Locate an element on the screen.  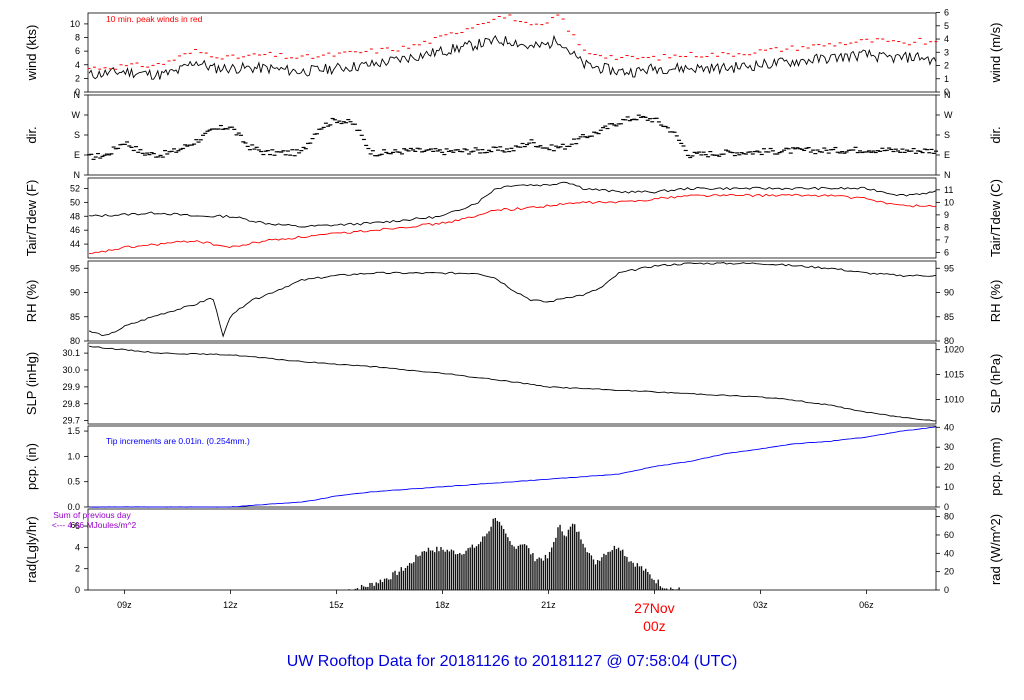
right-tick-label-temp: 7 is located at coordinates (946, 240).